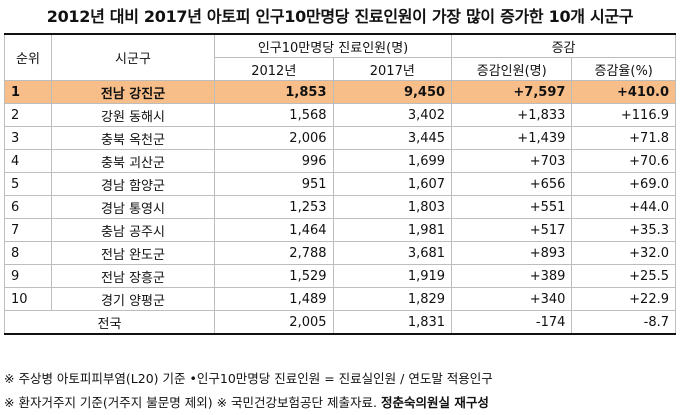 Image resolution: width=680 pixels, height=415 pixels. I want to click on table-row: 3 충북 옥천군 2,006 3,445 +1,439 +71.8, so click(340, 138).